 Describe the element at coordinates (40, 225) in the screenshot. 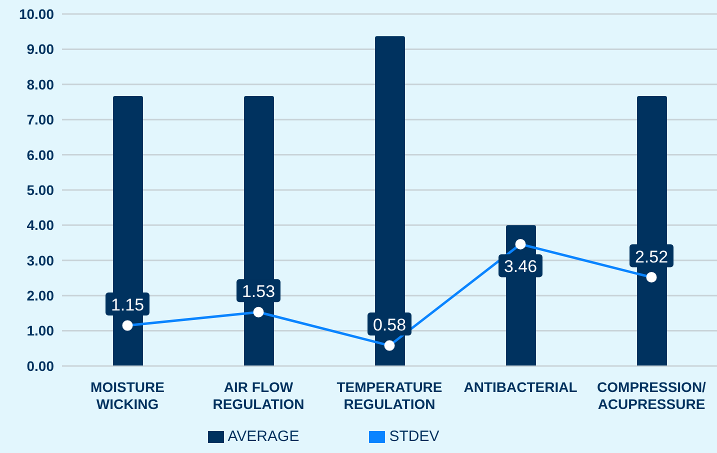

I see `y-tick-label: 4.00` at that location.